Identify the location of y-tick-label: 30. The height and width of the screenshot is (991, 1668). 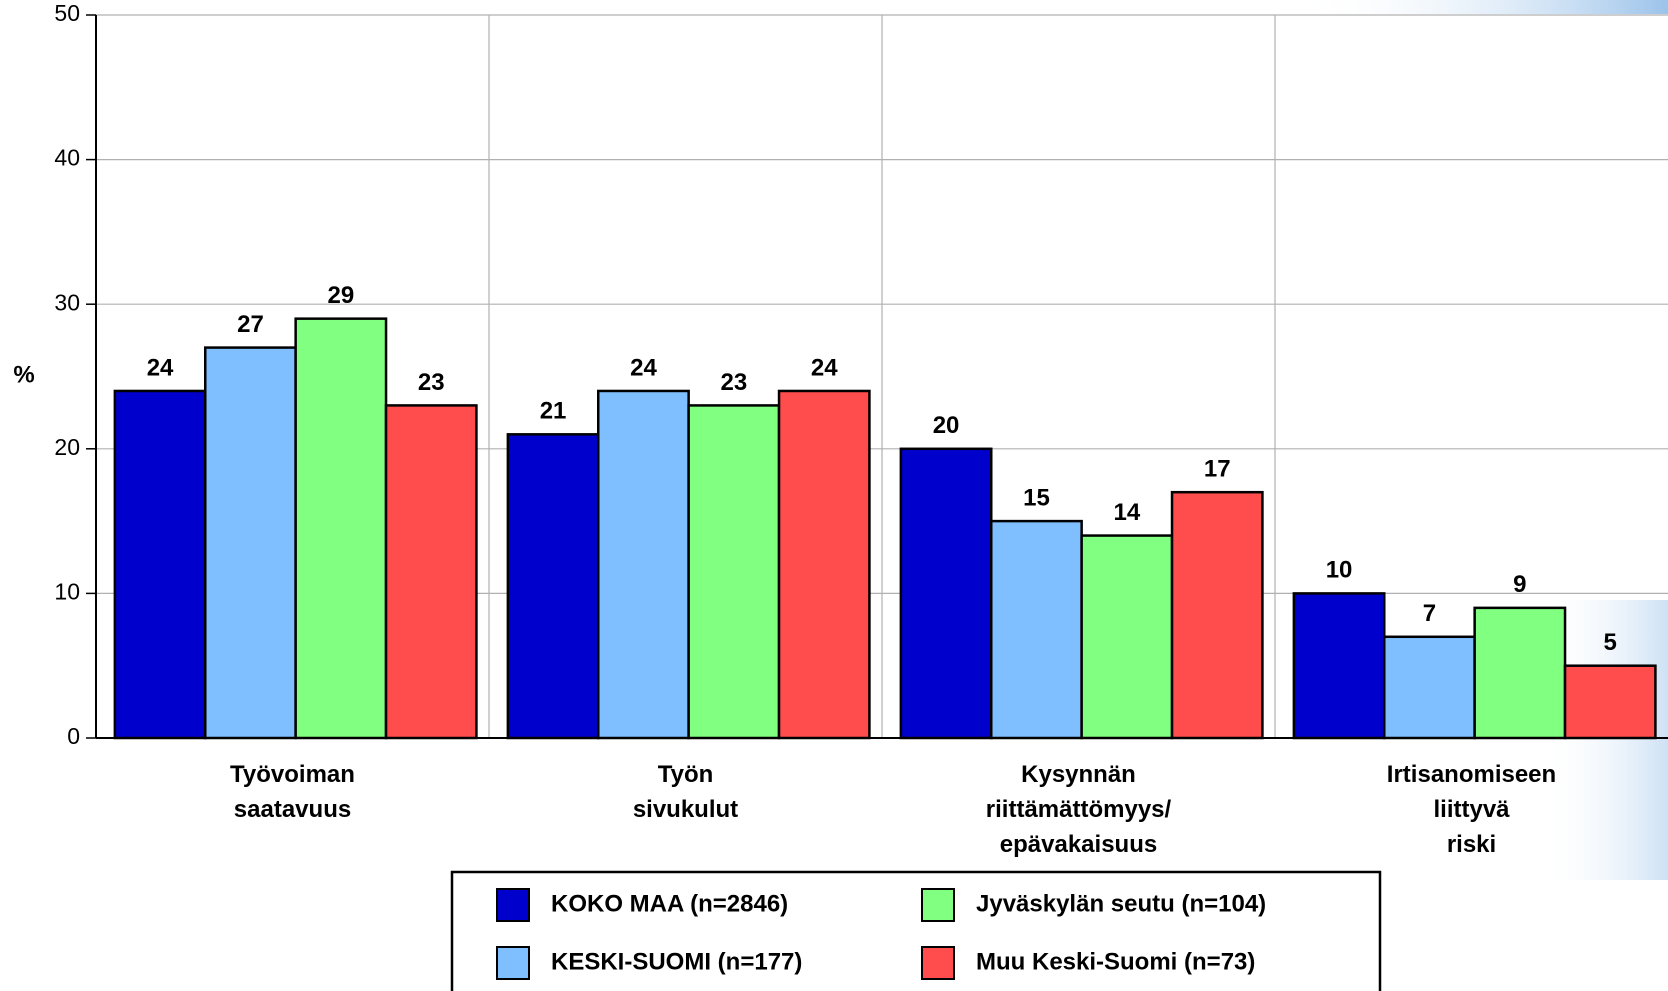
(67, 302).